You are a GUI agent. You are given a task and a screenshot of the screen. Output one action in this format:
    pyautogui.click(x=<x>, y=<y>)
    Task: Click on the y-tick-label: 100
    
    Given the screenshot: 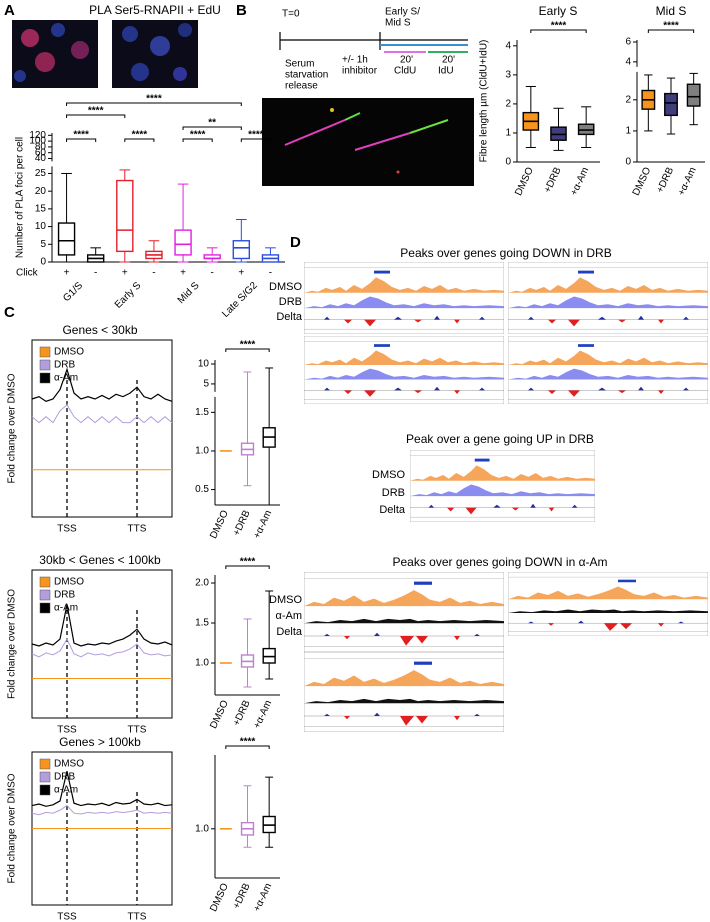 What is the action you would take?
    pyautogui.click(x=37, y=141)
    